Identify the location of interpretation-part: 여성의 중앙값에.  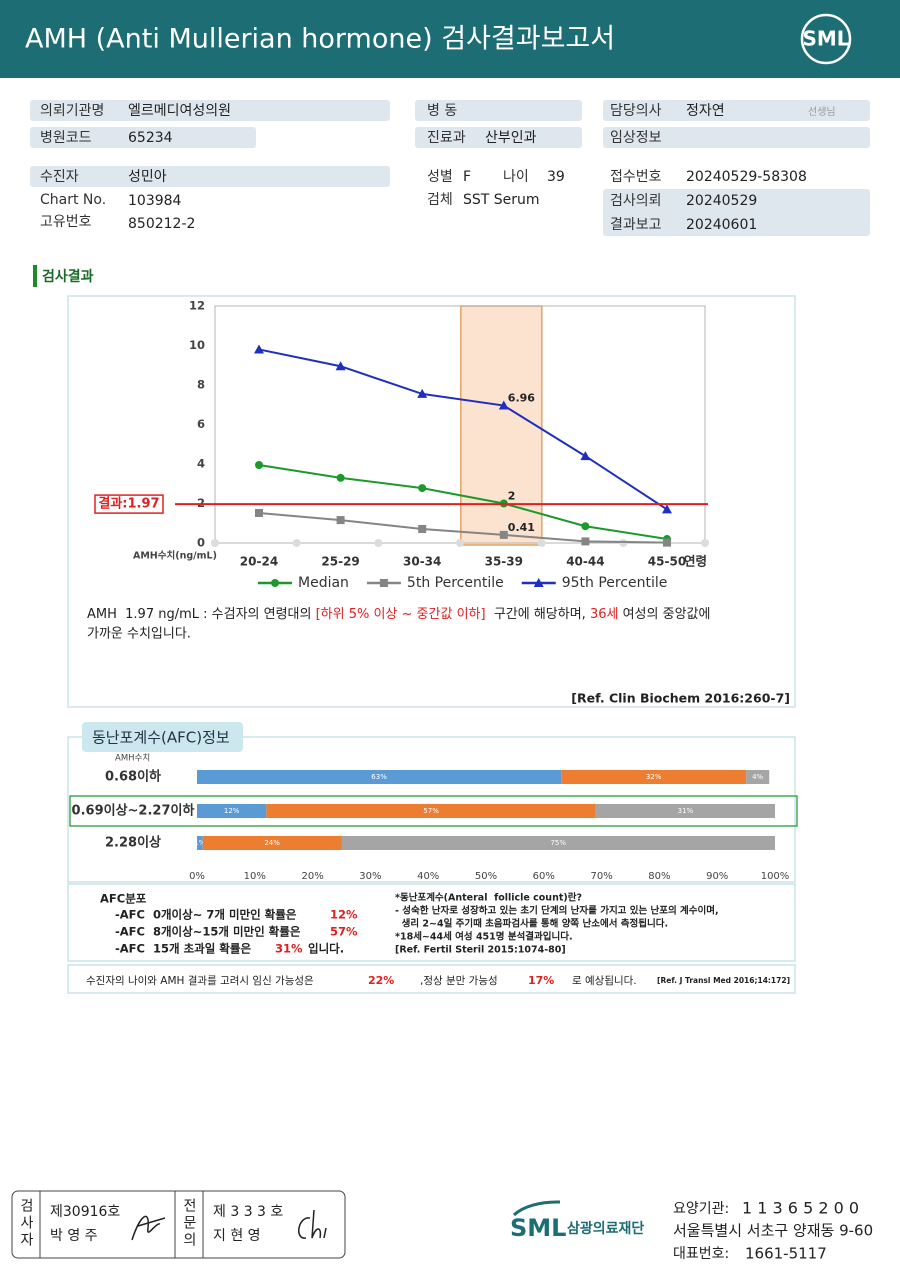
(664, 614).